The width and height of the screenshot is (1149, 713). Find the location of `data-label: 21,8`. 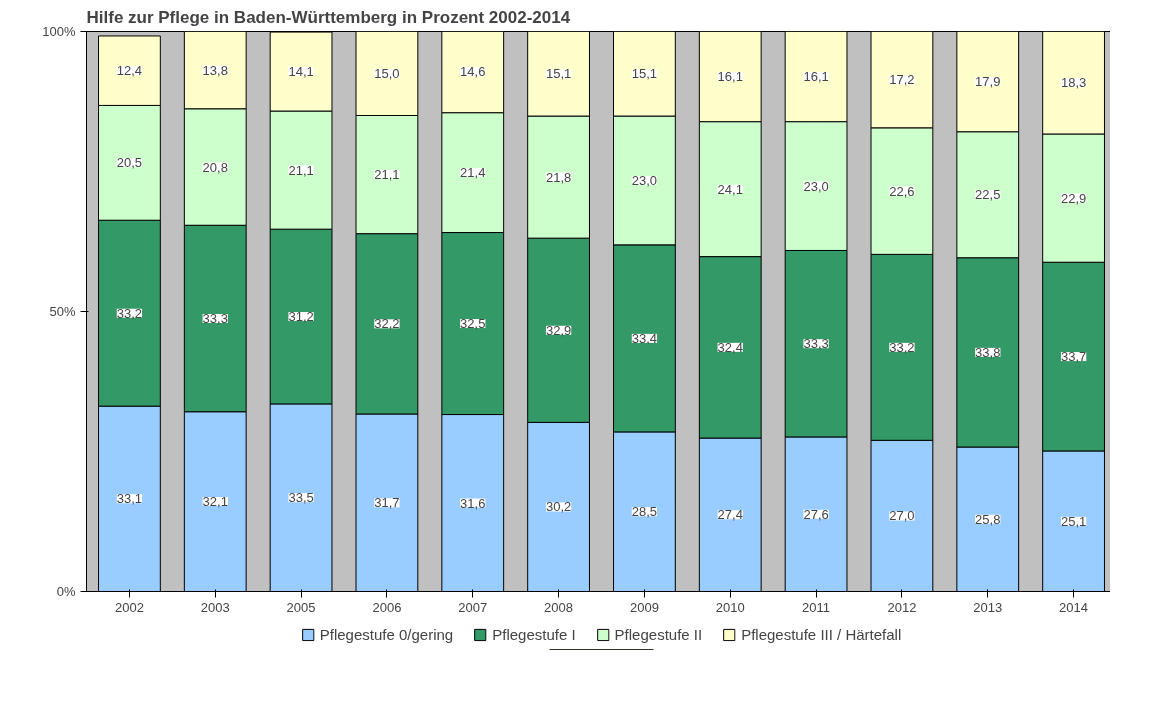

data-label: 21,8 is located at coordinates (558, 177).